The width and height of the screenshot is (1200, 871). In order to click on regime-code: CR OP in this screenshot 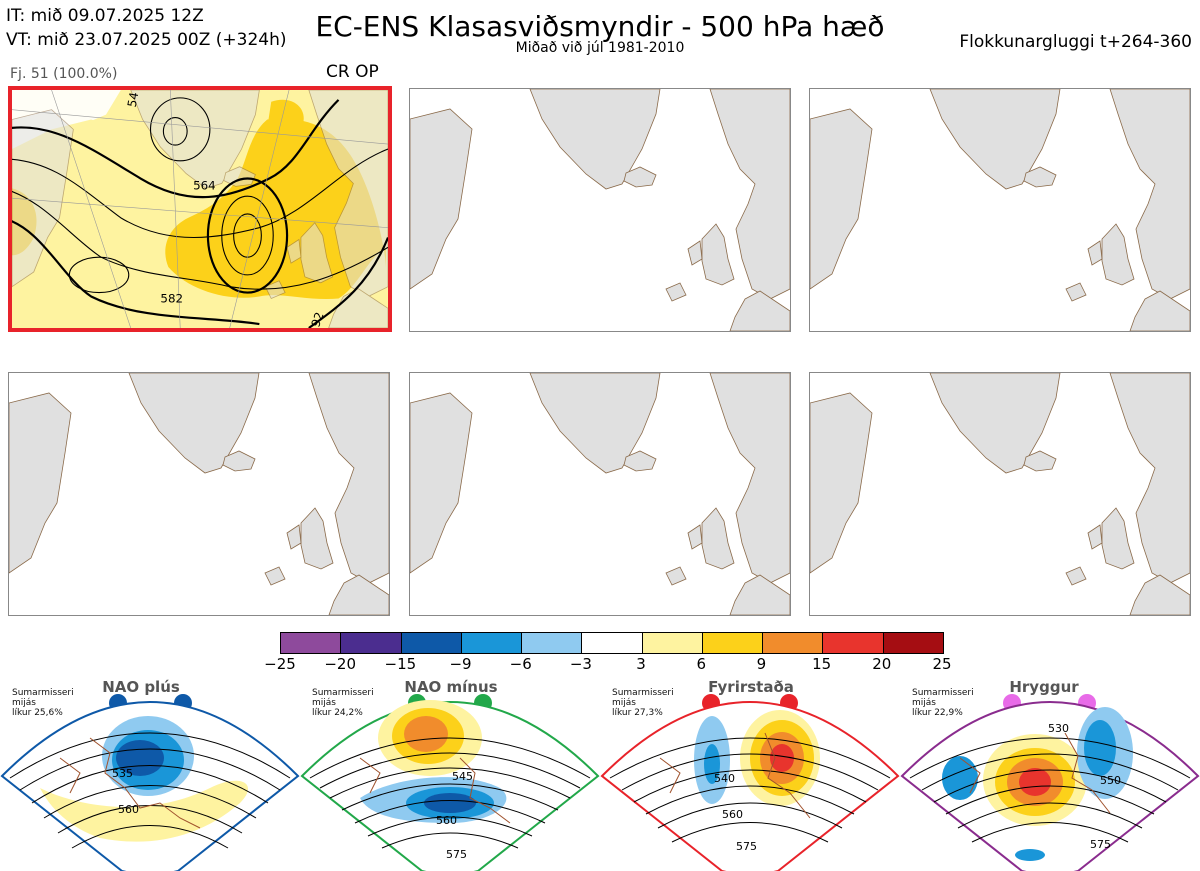, I will do `click(352, 72)`.